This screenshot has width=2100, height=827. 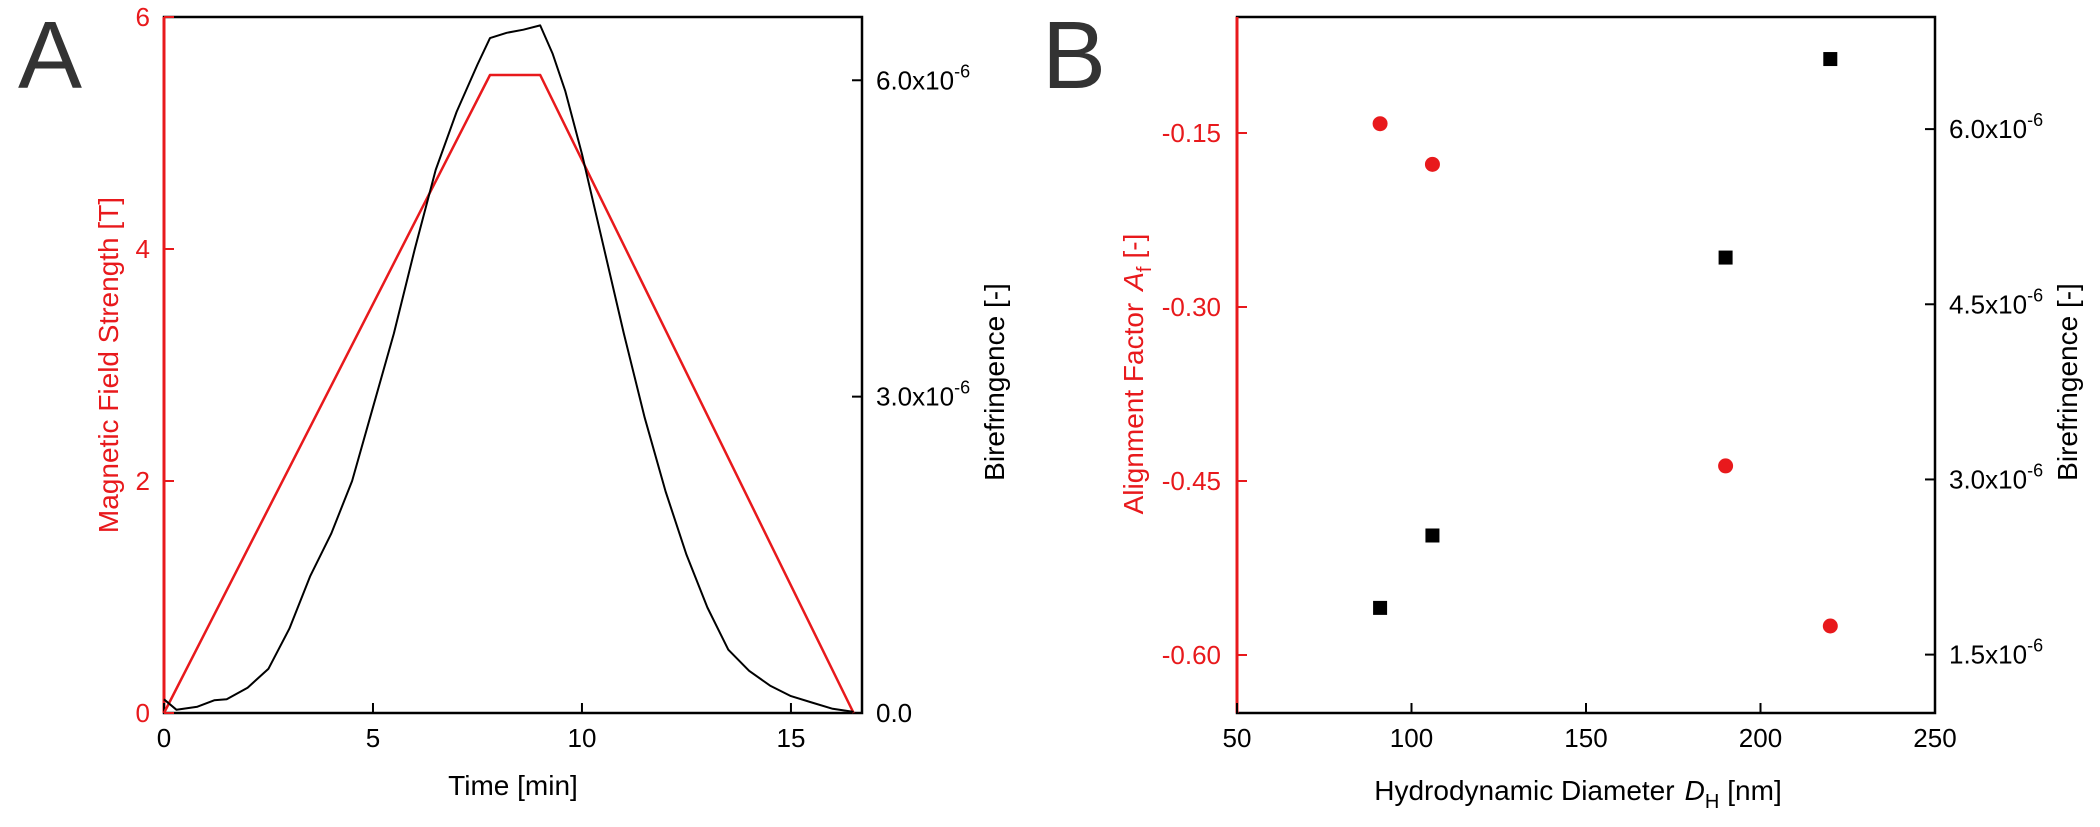 I want to click on panel-b-left-axis-unit: [-], so click(x=1133, y=246).